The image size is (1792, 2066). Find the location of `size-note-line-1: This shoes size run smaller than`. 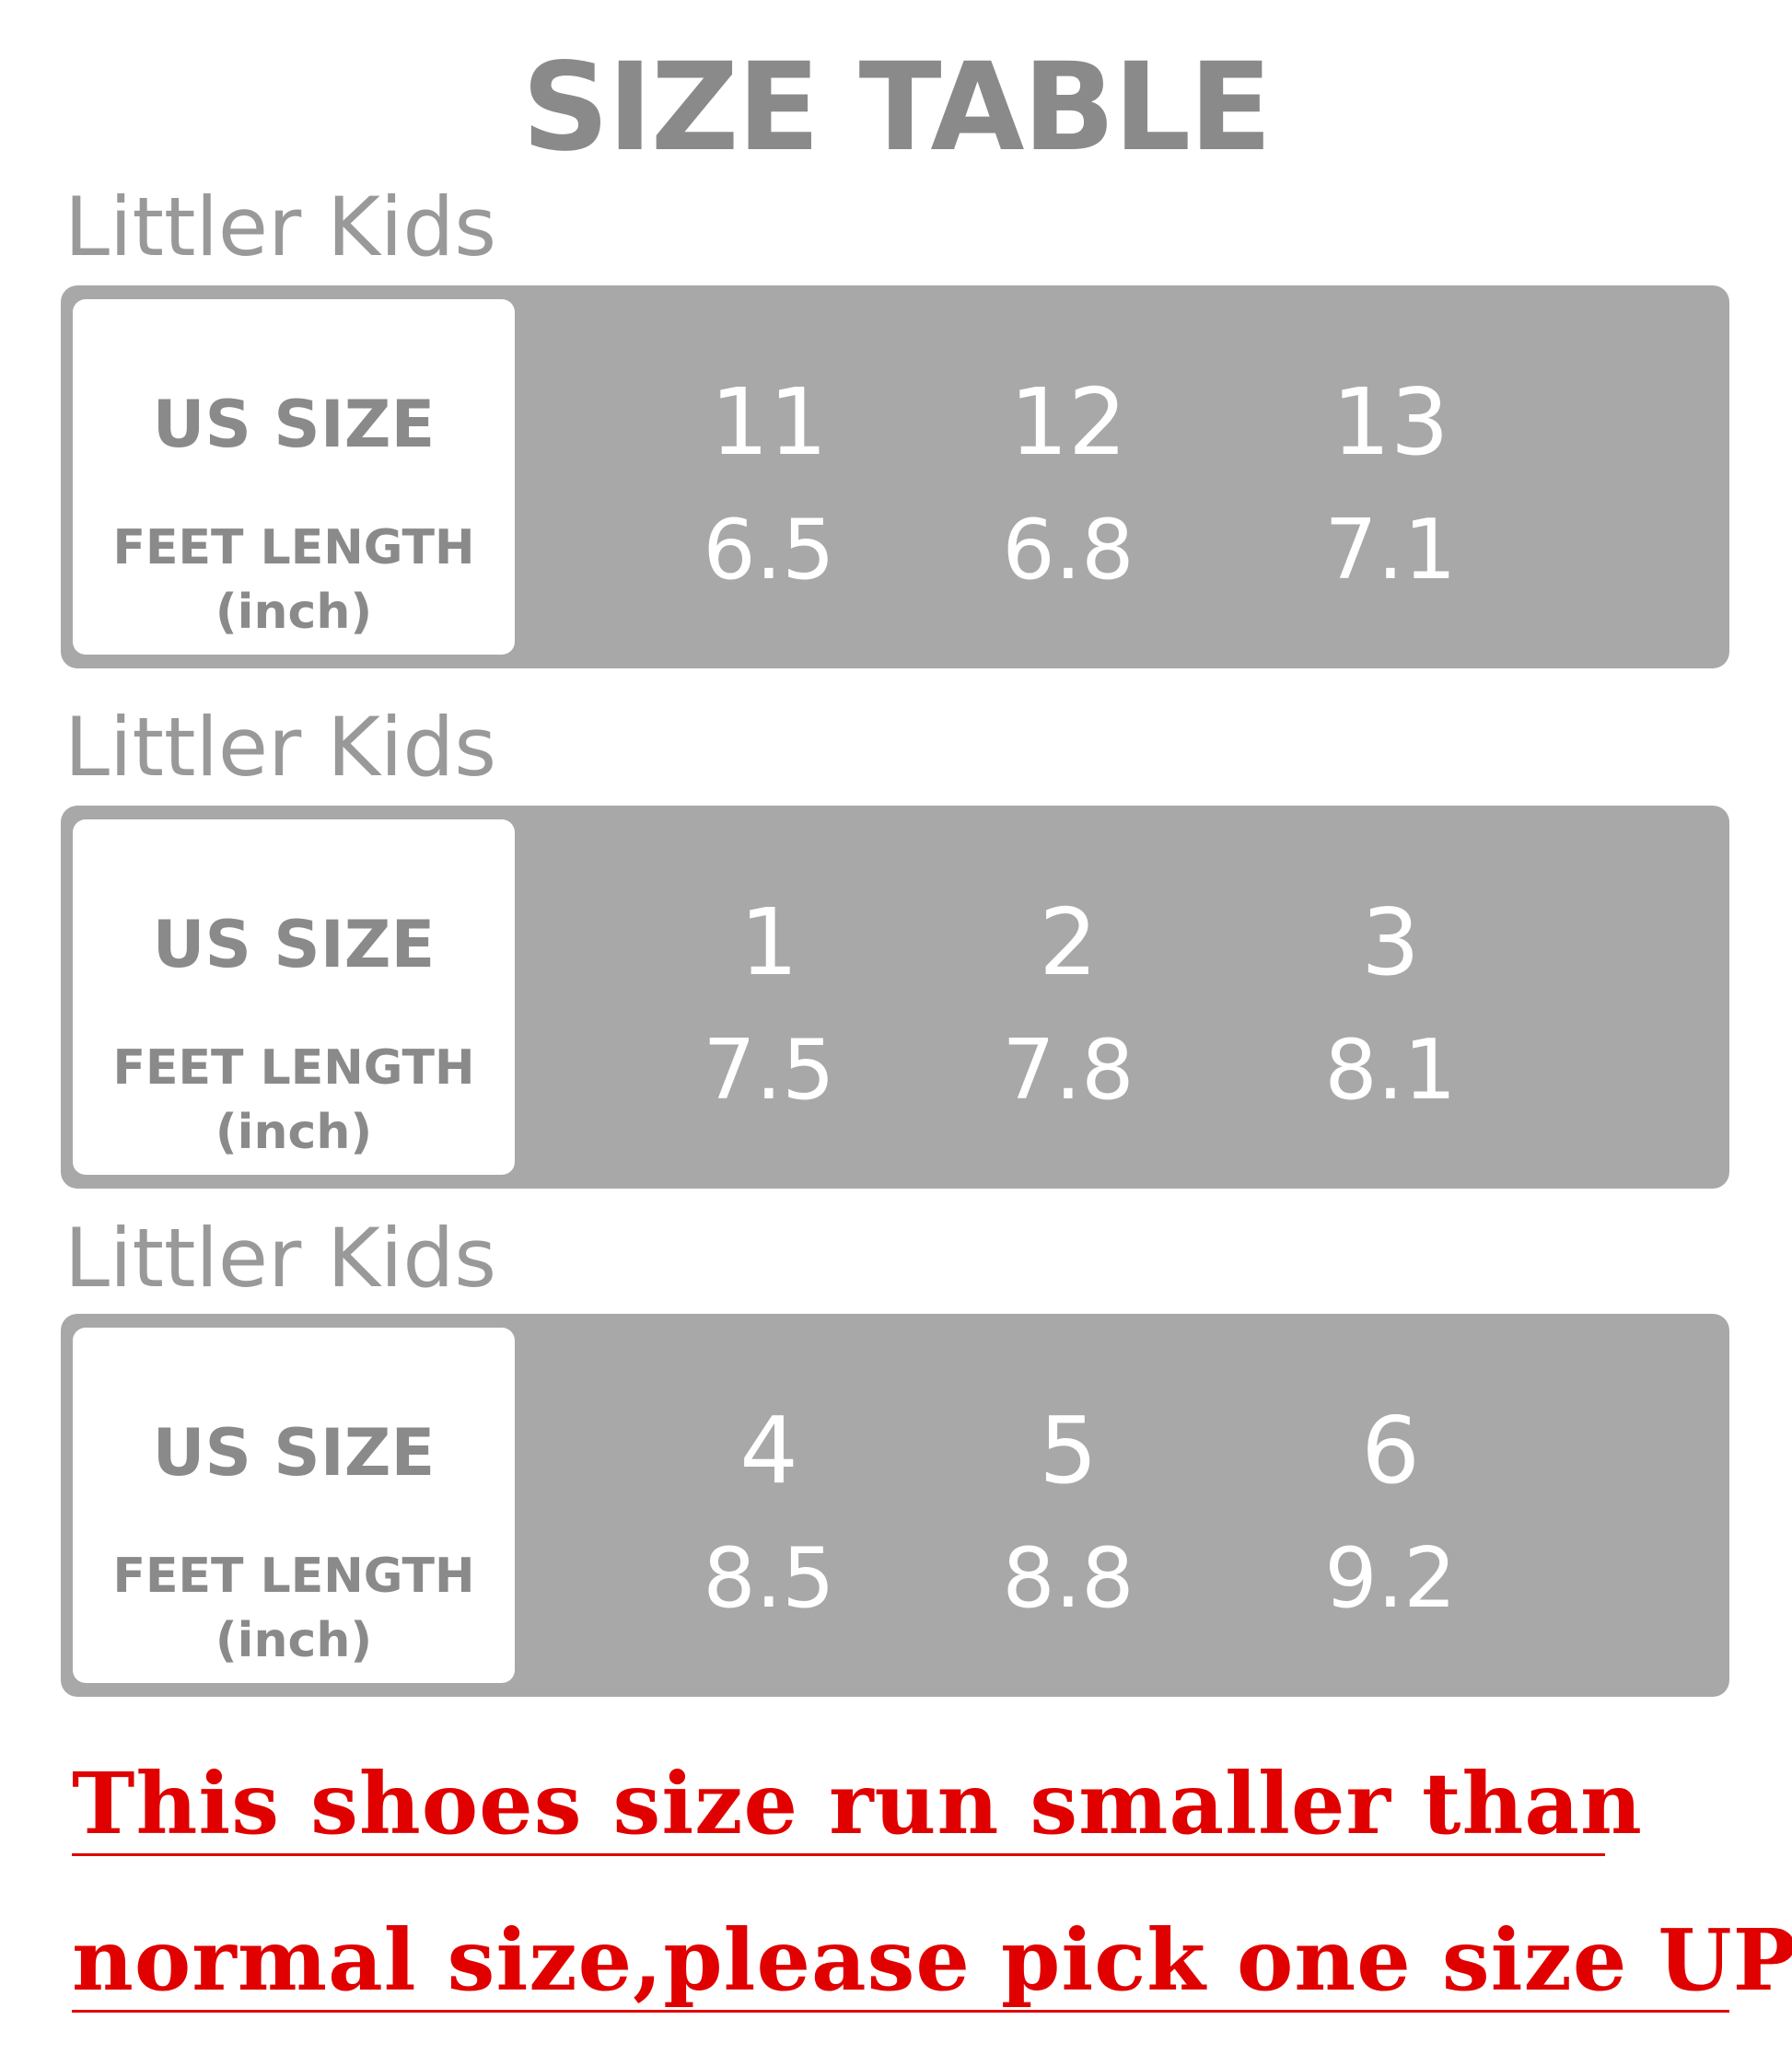

size-note-line-1: This shoes size run smaller than is located at coordinates (857, 1805).